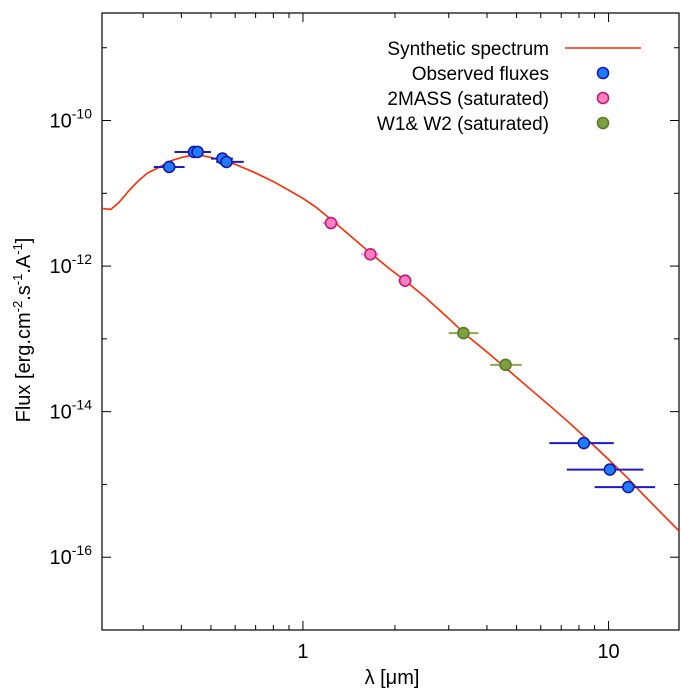 This screenshot has height=690, width=681. Describe the element at coordinates (392, 678) in the screenshot. I see `x-axis-label: λ [μm]` at that location.